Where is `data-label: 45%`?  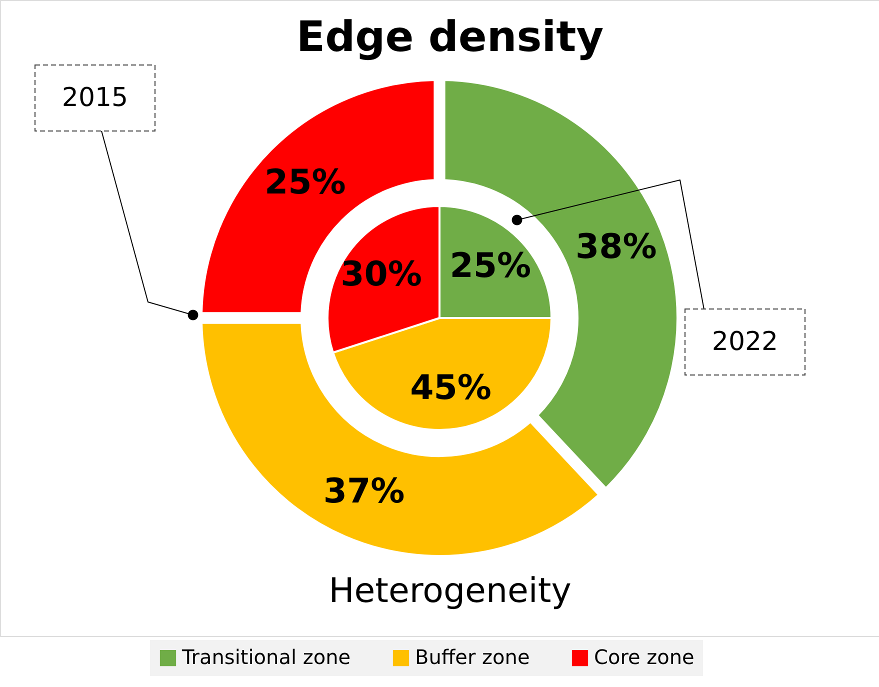 data-label: 45% is located at coordinates (451, 388).